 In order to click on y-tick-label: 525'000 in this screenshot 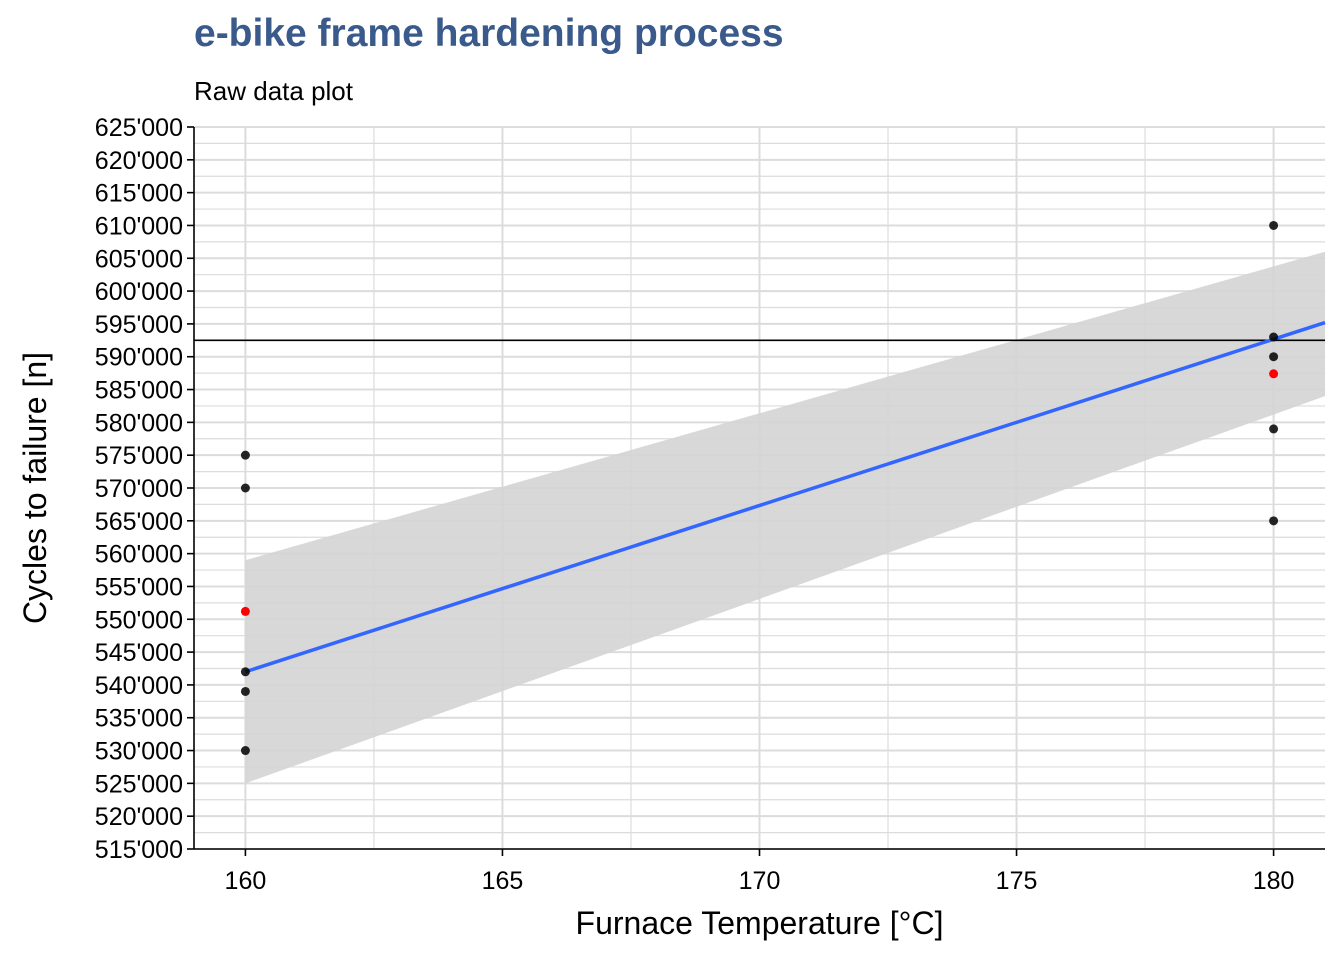, I will do `click(139, 784)`.